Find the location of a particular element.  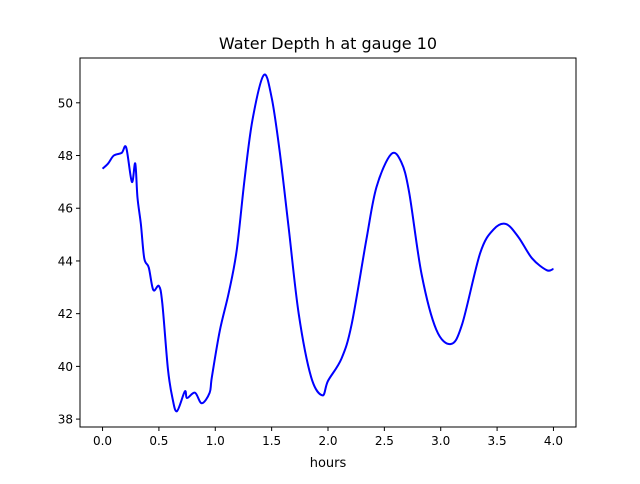

x-tick-label: 4.0 is located at coordinates (553, 441).